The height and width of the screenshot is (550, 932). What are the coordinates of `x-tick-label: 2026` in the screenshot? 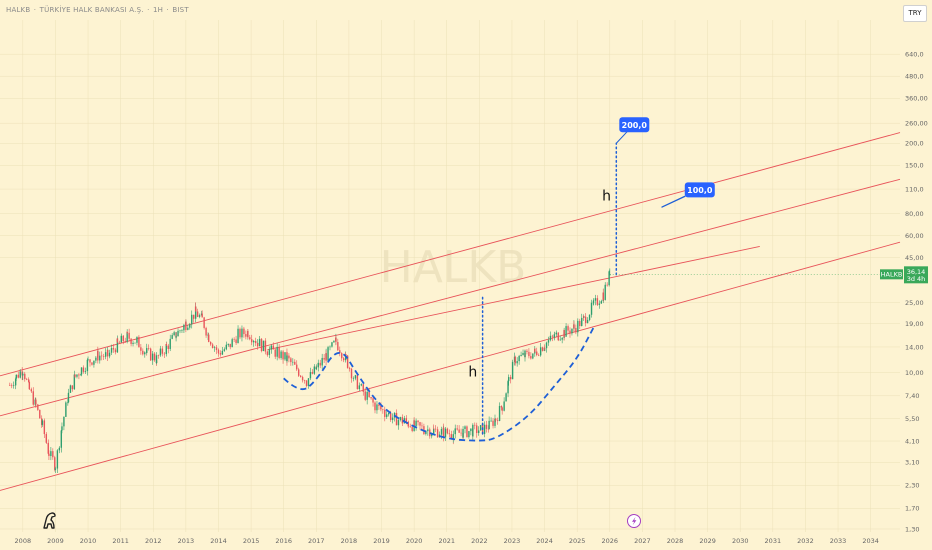 It's located at (610, 541).